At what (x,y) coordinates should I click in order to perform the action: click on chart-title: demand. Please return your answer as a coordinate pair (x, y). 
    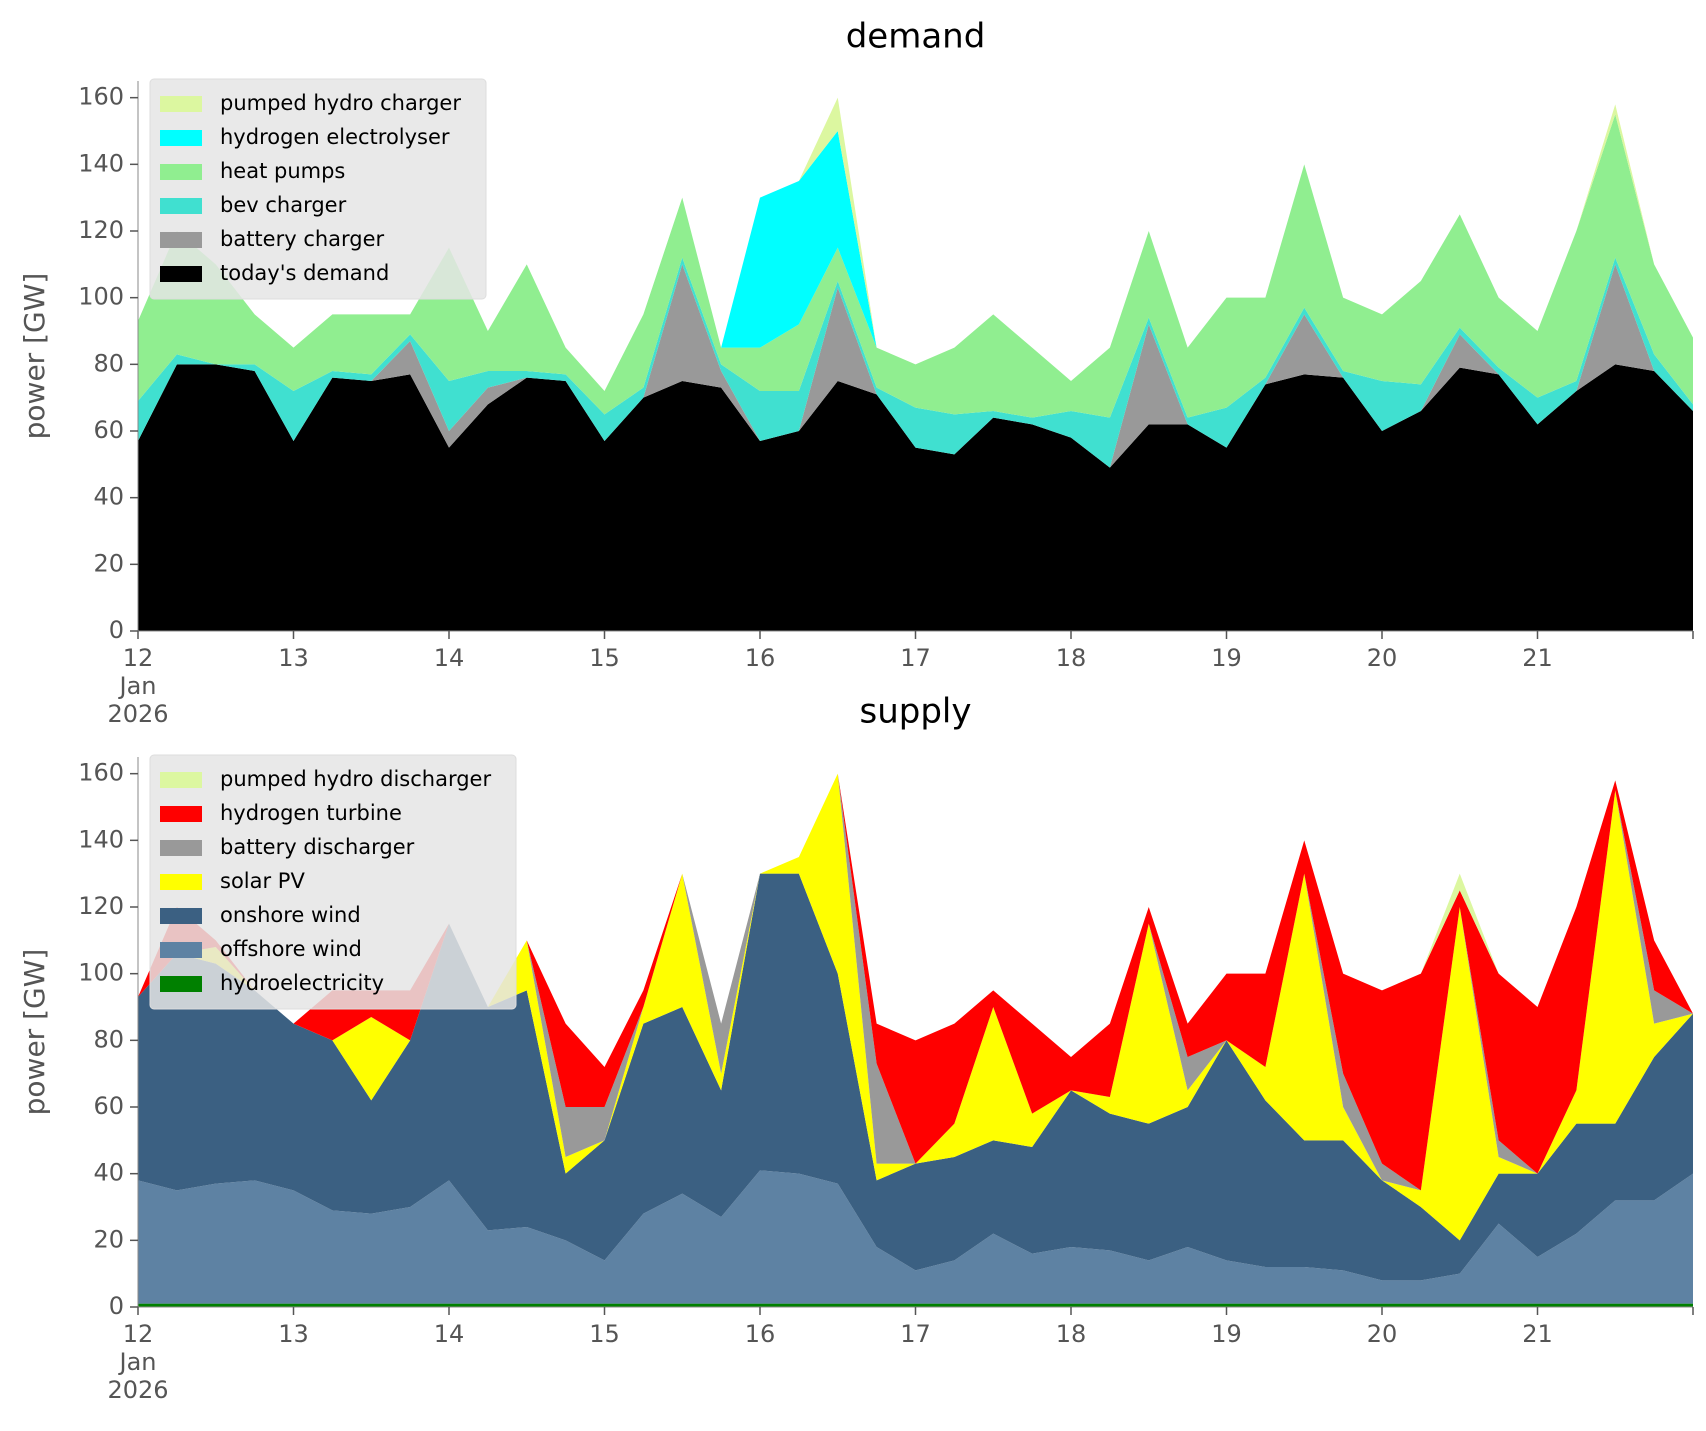
    Looking at the image, I should click on (916, 37).